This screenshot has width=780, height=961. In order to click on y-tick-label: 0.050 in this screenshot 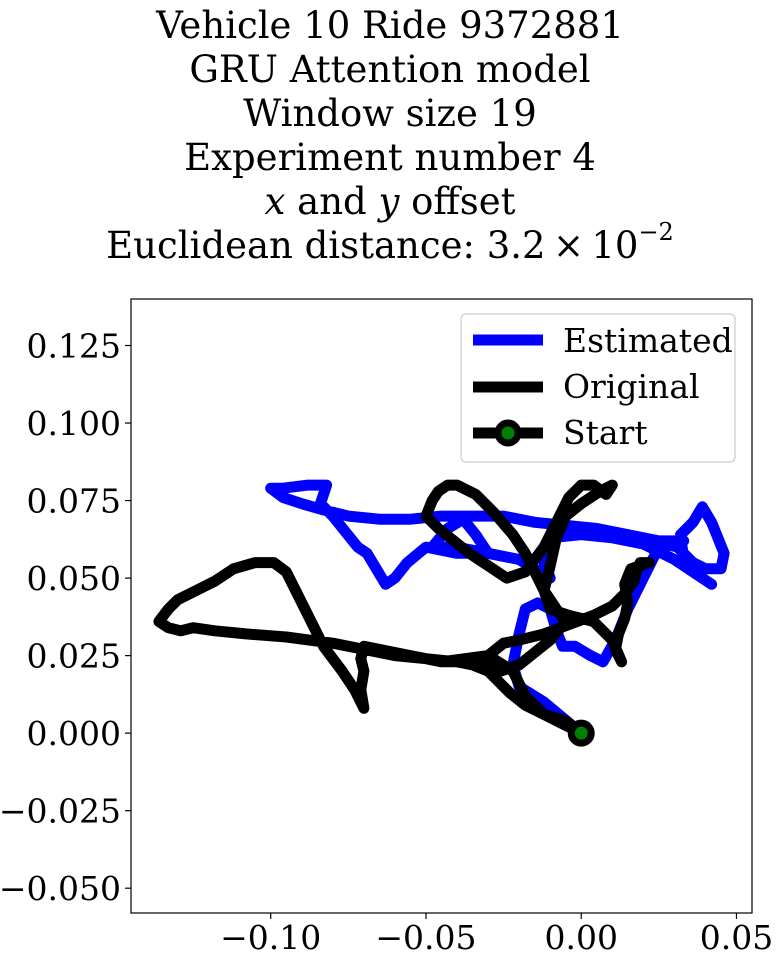, I will do `click(74, 578)`.